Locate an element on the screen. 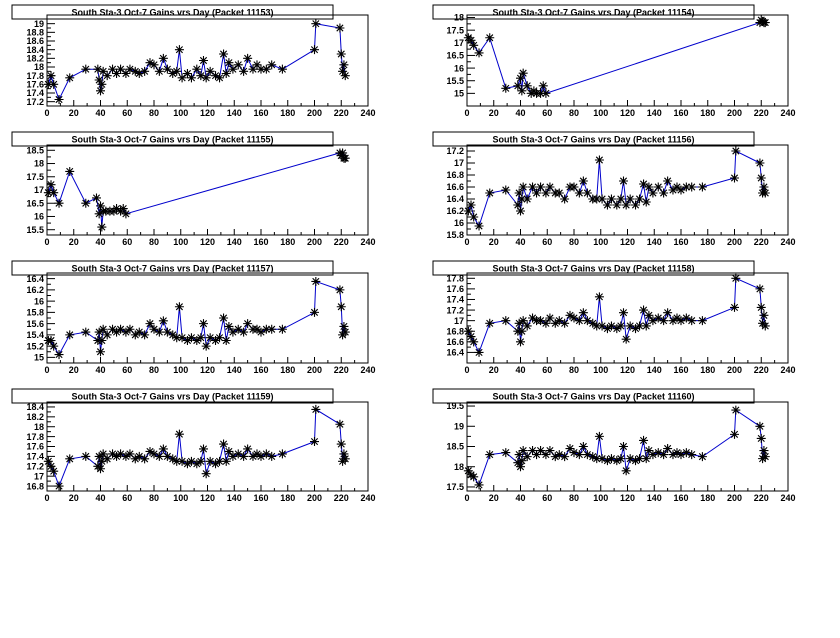 The width and height of the screenshot is (840, 638). y-tick-label: 16.5 is located at coordinates (455, 56).